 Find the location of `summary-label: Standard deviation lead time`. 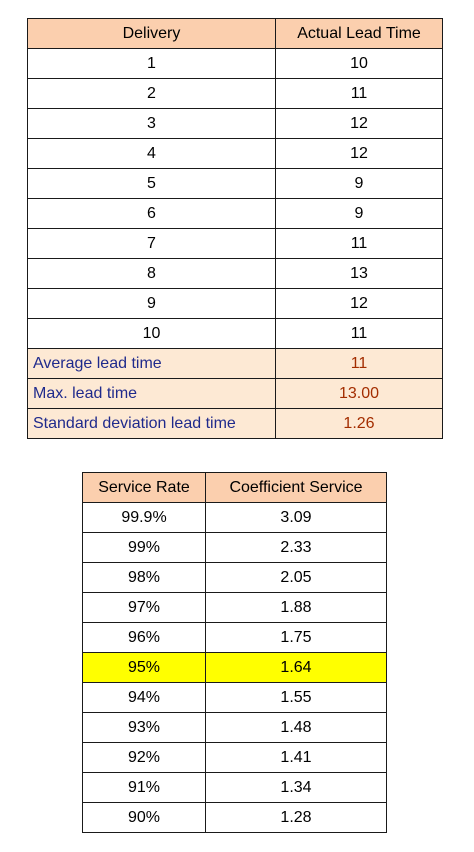

summary-label: Standard deviation lead time is located at coordinates (151, 423).